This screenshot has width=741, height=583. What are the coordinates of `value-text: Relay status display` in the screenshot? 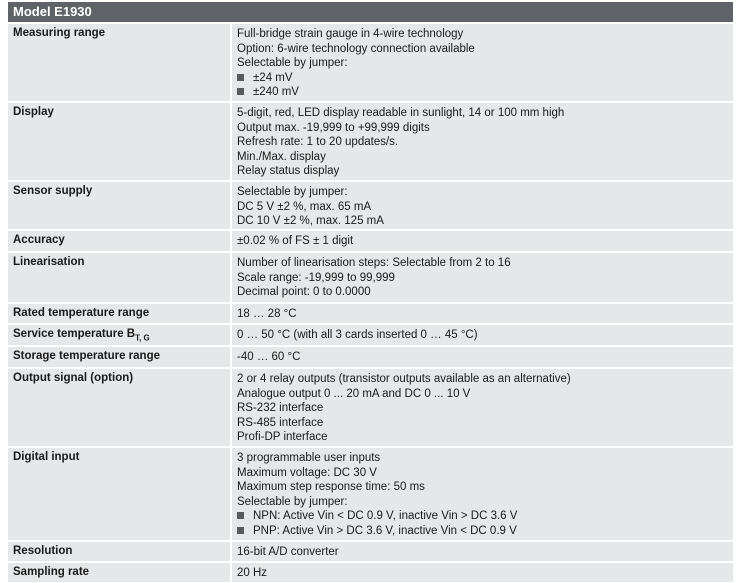 It's located at (288, 171).